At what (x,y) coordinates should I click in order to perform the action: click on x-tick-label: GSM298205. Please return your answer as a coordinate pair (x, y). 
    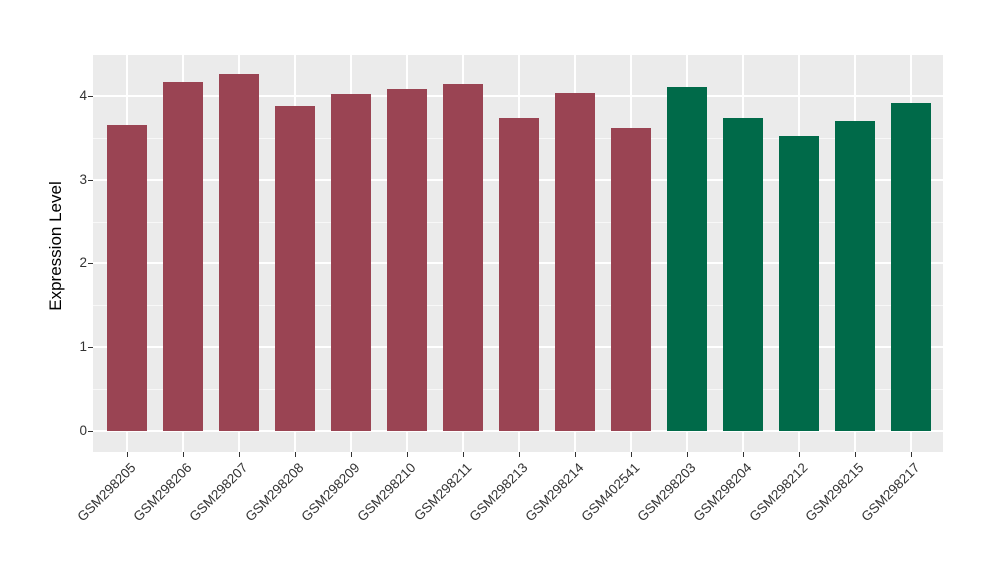
    Looking at the image, I should click on (106, 492).